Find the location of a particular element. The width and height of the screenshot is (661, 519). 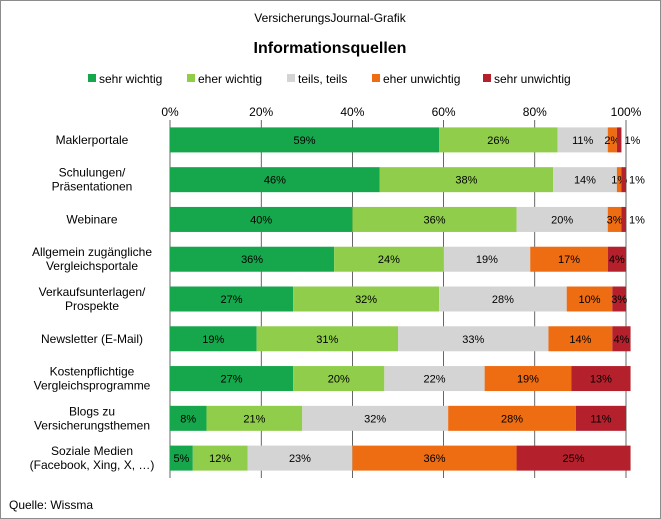

chart-title: Informationsquellen is located at coordinates (330, 48).